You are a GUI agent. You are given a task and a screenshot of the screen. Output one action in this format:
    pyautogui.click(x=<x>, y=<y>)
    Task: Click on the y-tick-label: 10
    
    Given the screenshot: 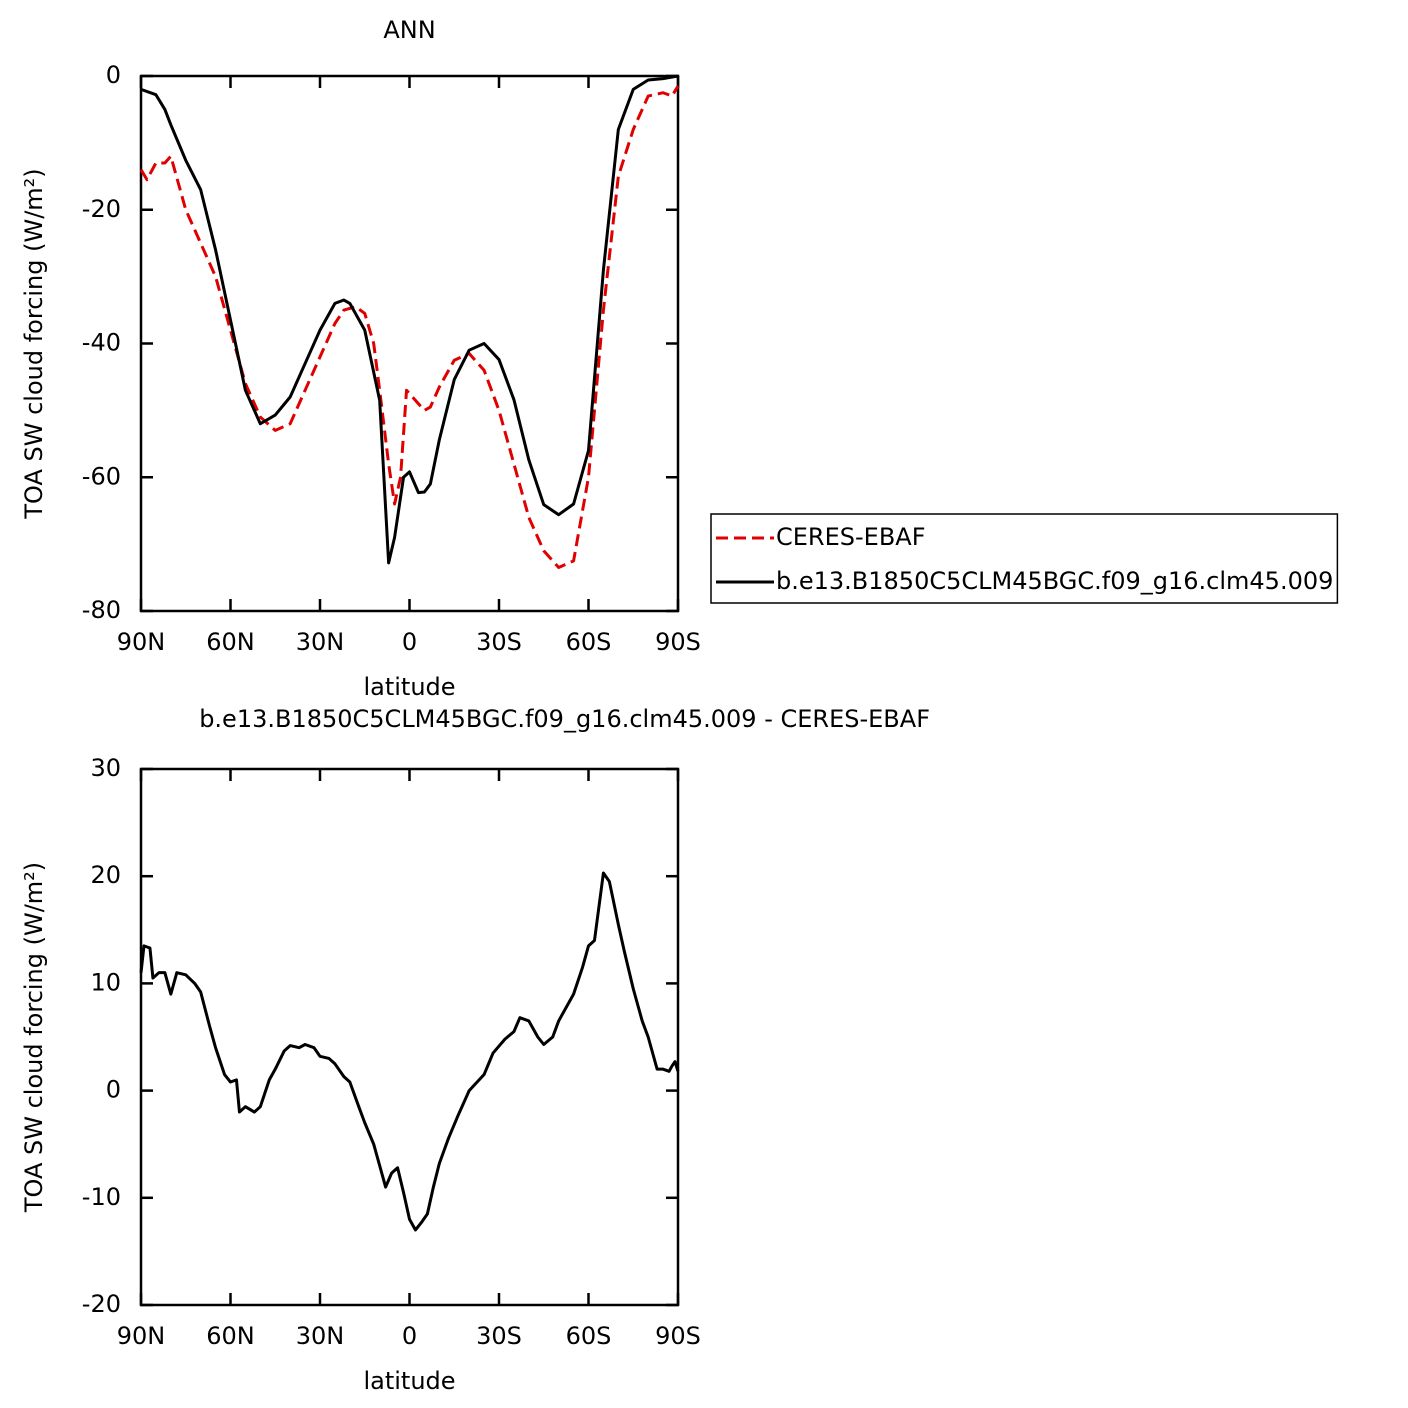 What is the action you would take?
    pyautogui.click(x=105, y=982)
    